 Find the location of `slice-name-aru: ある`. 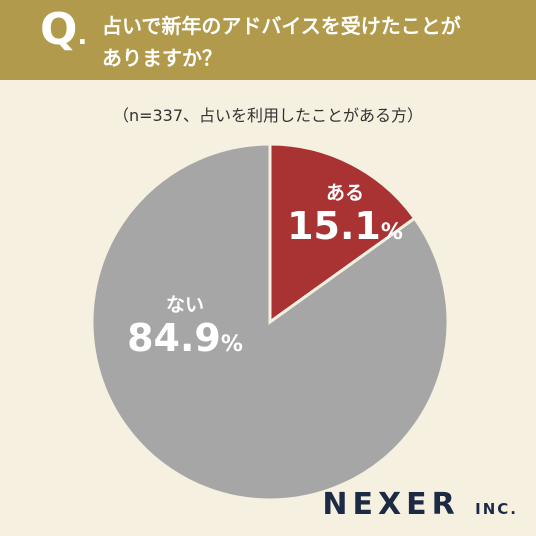

slice-name-aru: ある is located at coordinates (344, 193).